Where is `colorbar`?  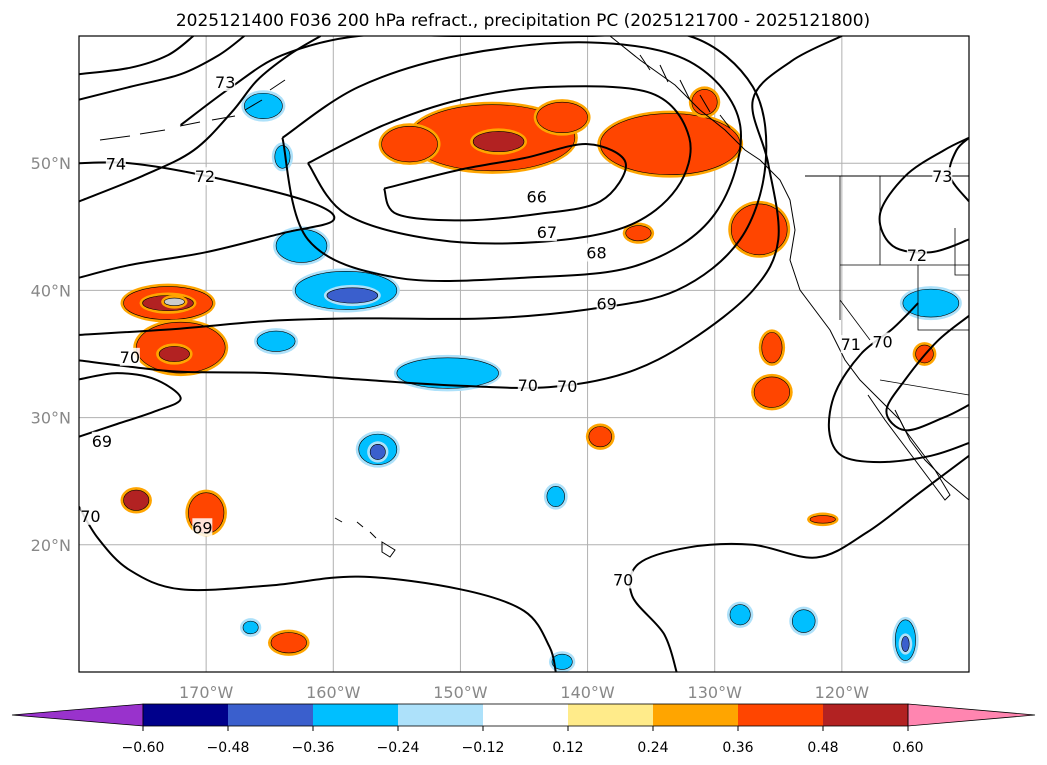 colorbar is located at coordinates (523, 715).